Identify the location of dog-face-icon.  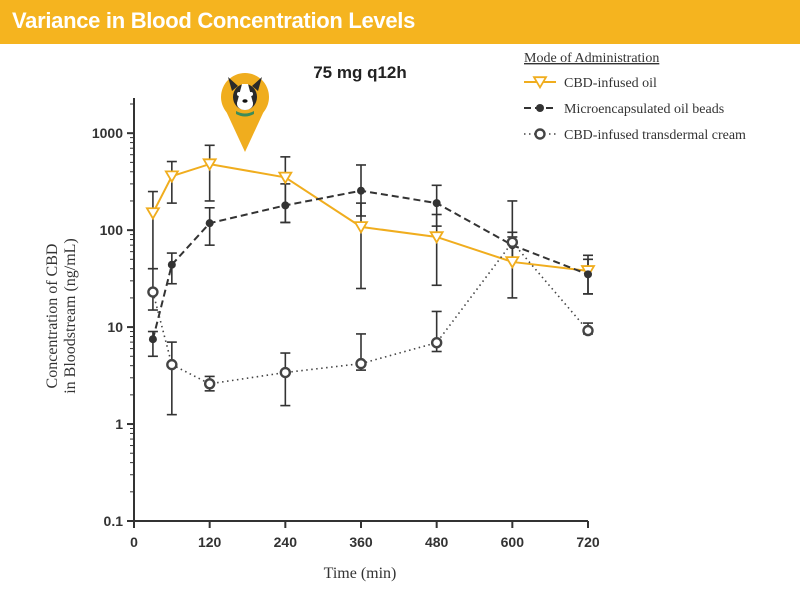
(245, 97).